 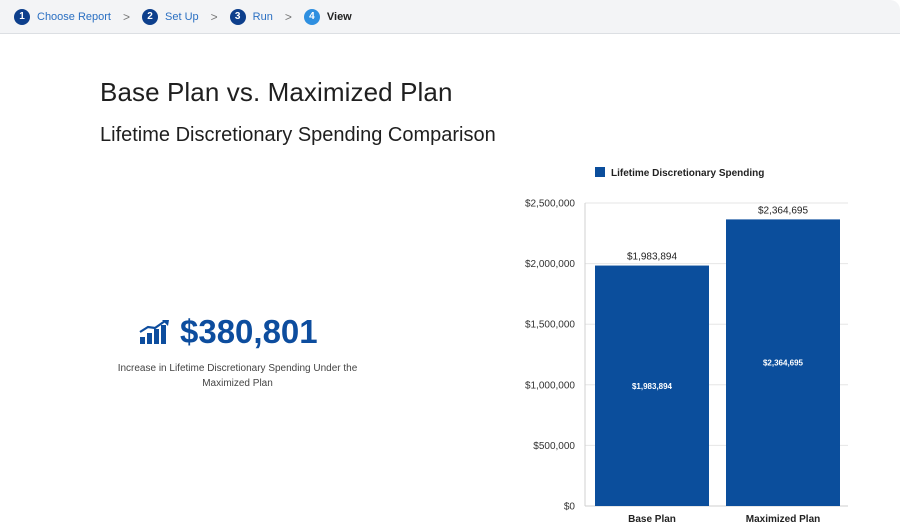 What do you see at coordinates (600, 172) in the screenshot?
I see `legend-swatch` at bounding box center [600, 172].